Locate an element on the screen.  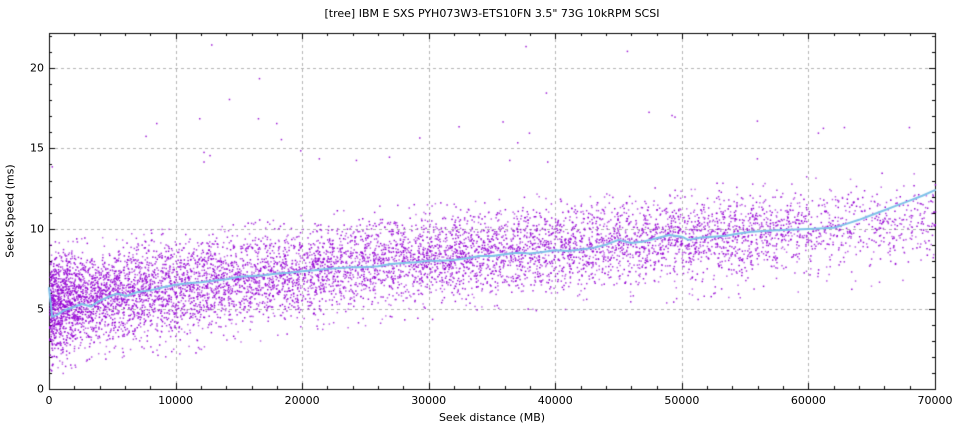
x-axis-label: Seek distance (MB) is located at coordinates (492, 417).